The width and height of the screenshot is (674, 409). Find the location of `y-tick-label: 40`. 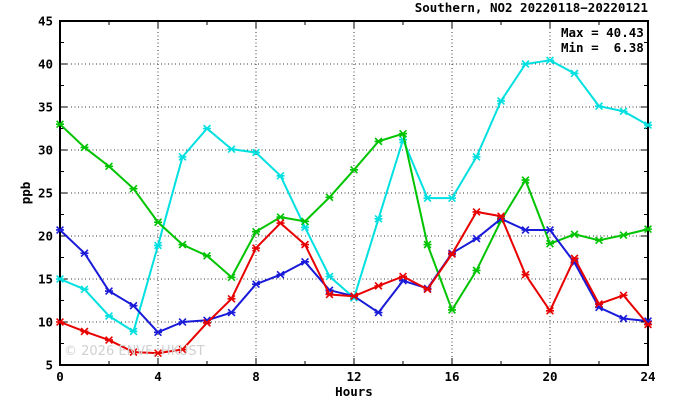

y-tick-label: 40 is located at coordinates (45, 64).